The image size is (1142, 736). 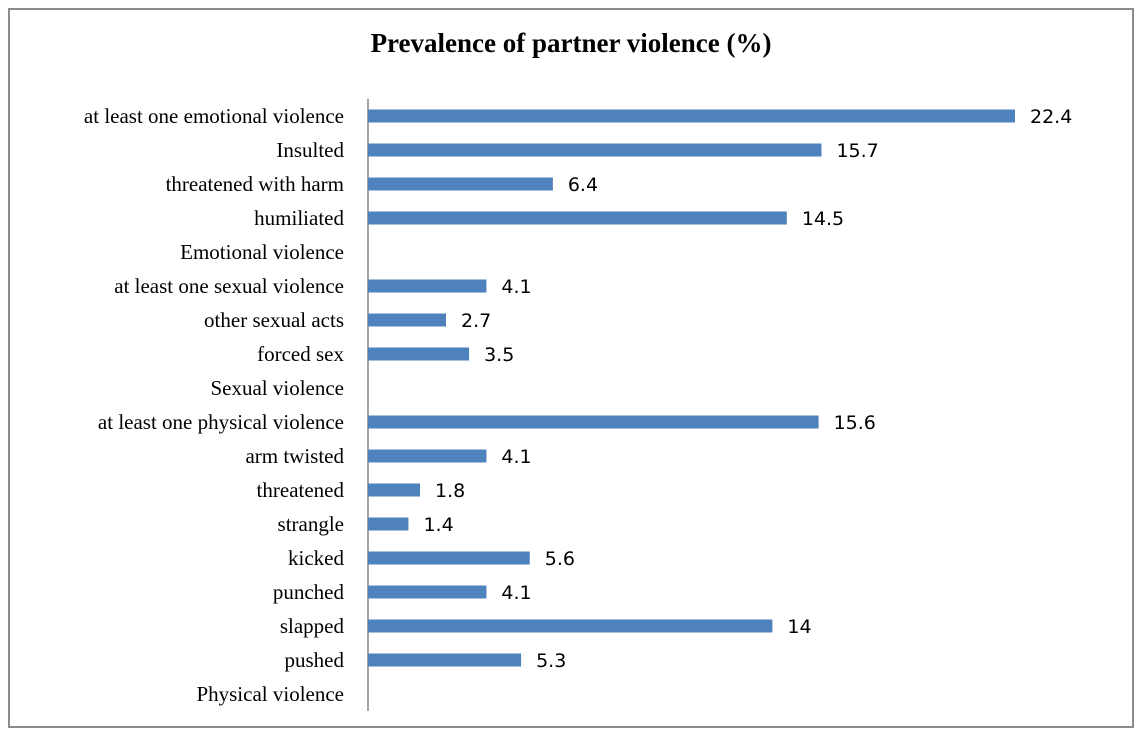 I want to click on value-label: 15.7, so click(x=857, y=151).